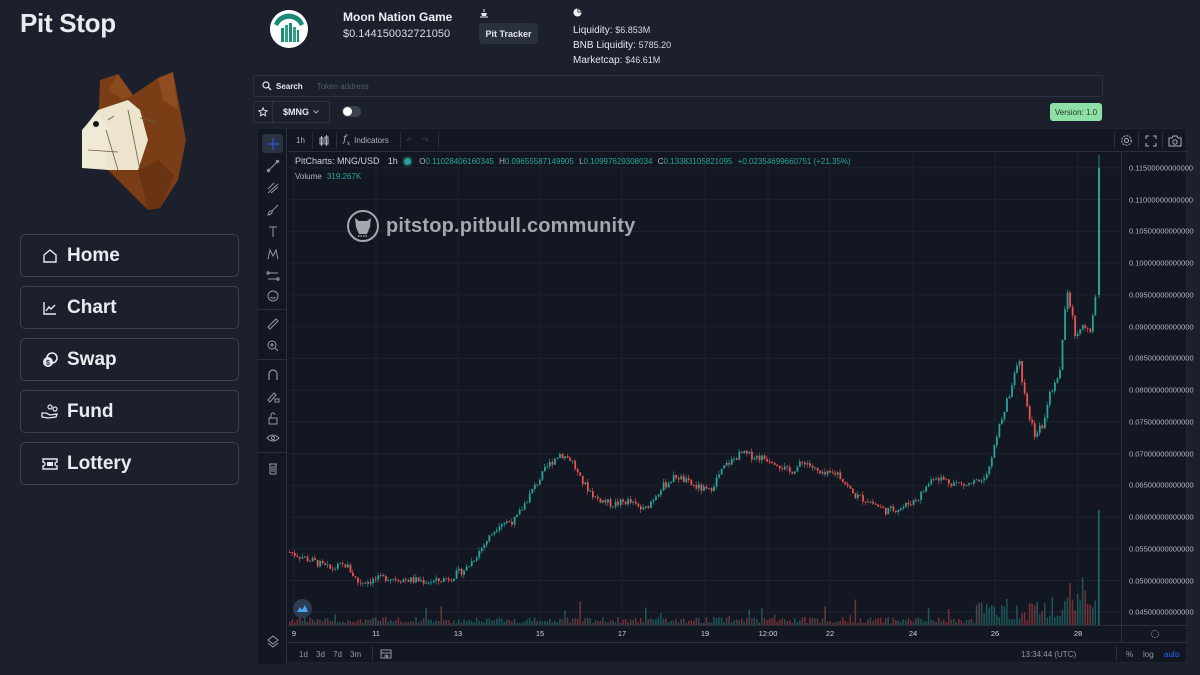  I want to click on lock-drawings-tool, so click(272, 396).